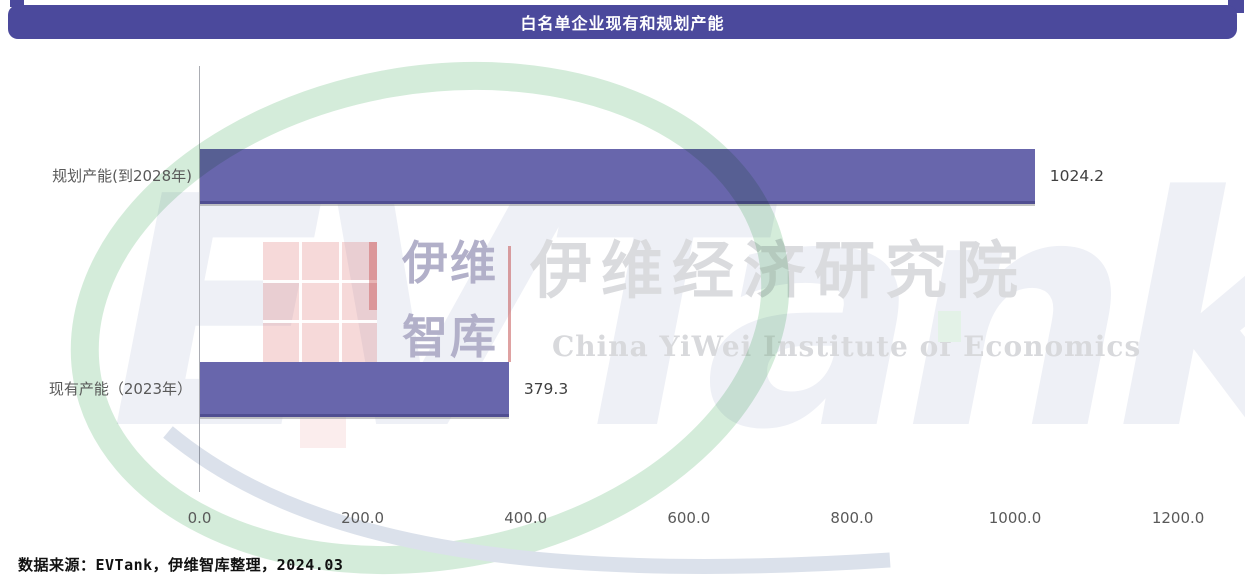 The image size is (1245, 580). I want to click on chart-title: 白名单企业现有和规划产能, so click(622, 23).